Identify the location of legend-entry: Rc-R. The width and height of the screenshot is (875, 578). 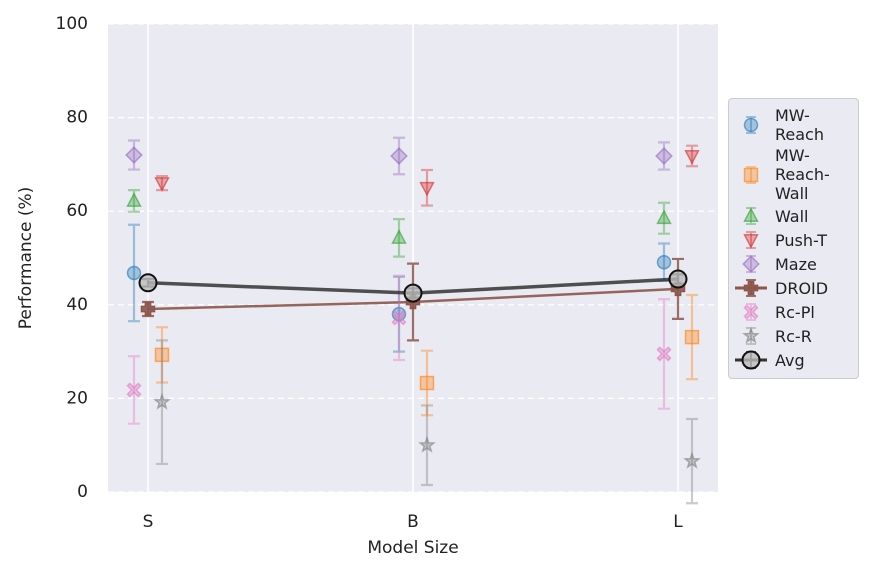
(793, 336).